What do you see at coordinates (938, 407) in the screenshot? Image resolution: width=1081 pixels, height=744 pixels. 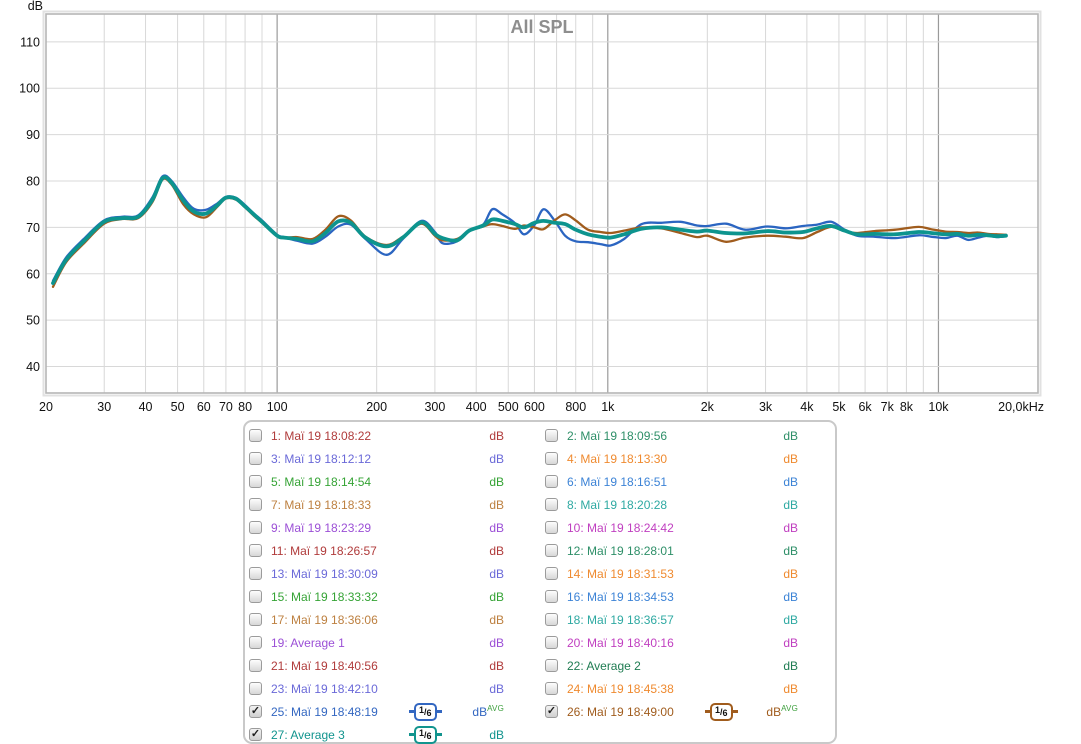 I see `x-tick-label: 10k` at bounding box center [938, 407].